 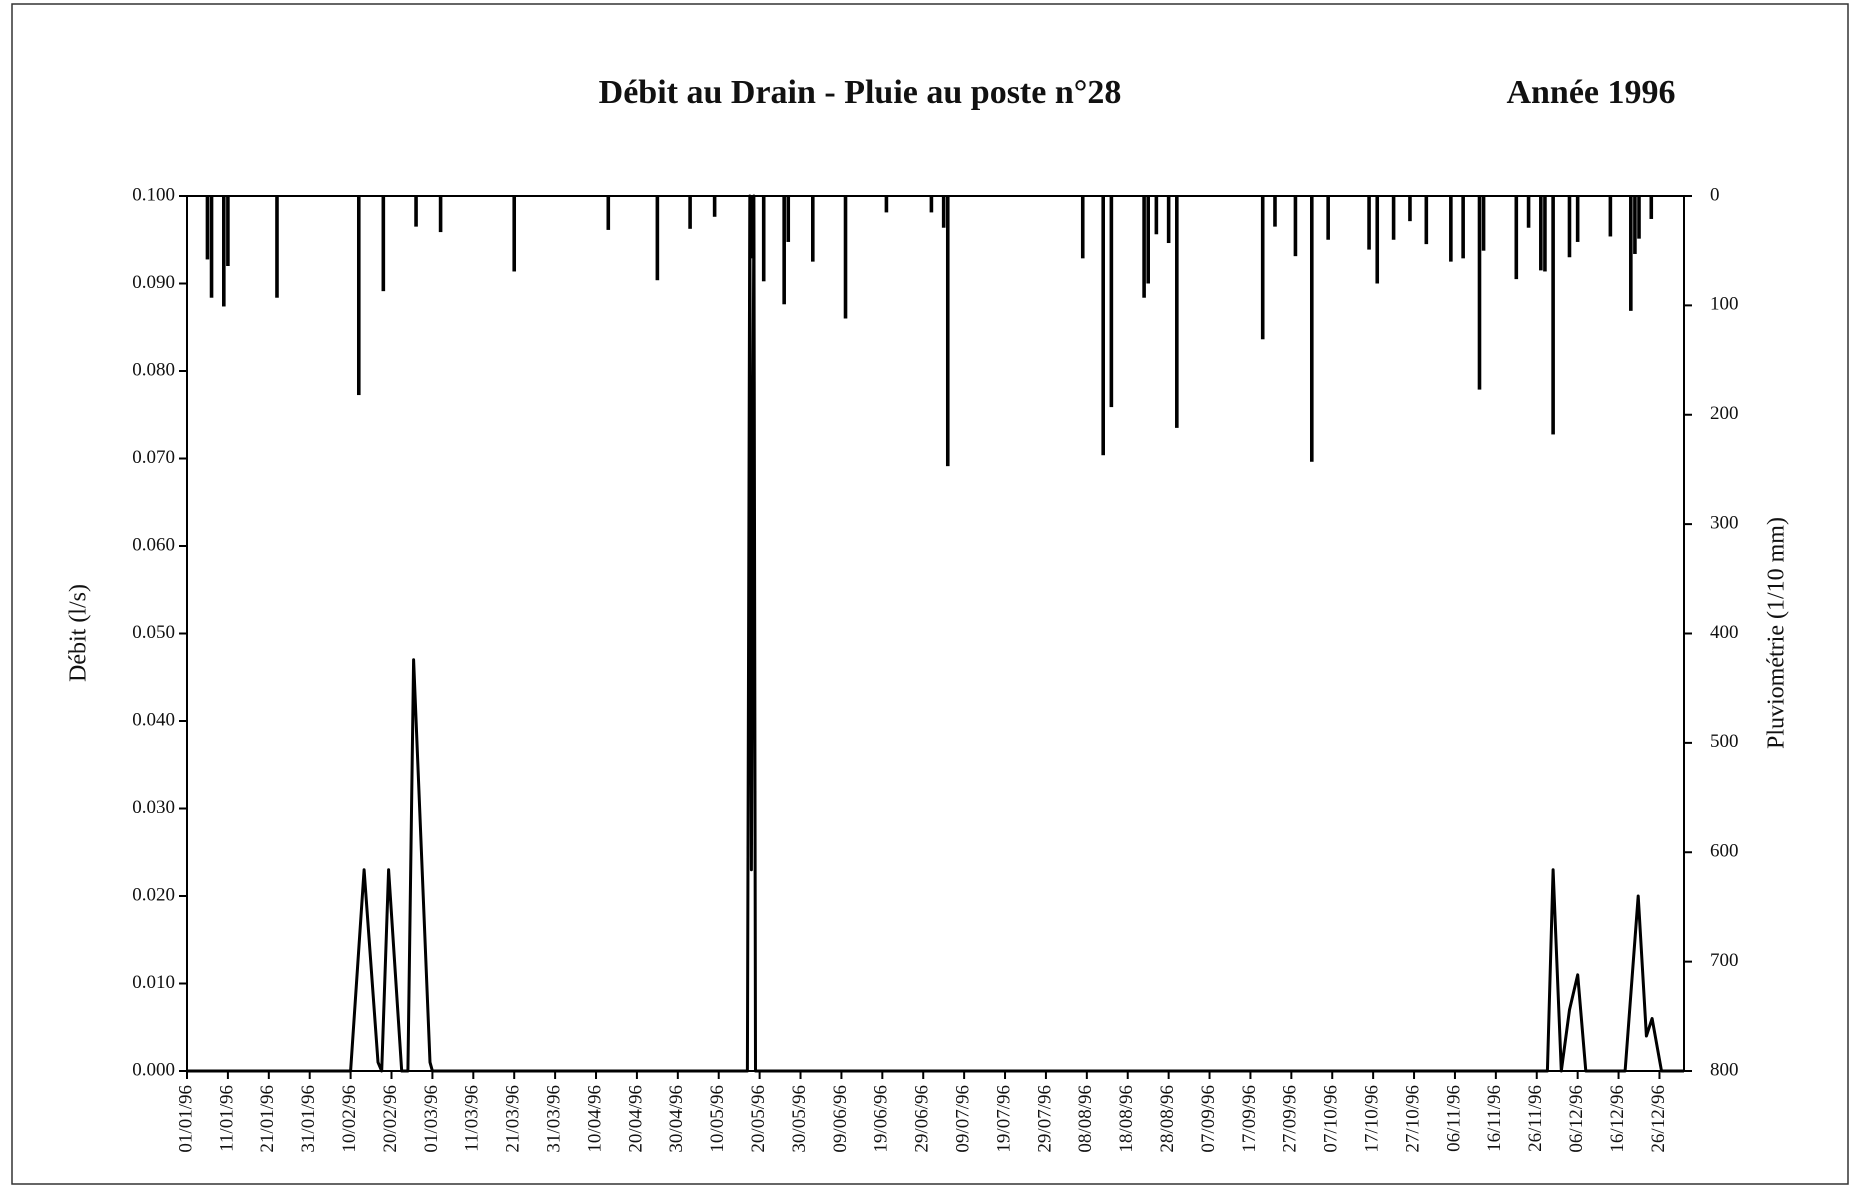 What do you see at coordinates (1208, 1119) in the screenshot?
I see `x-tick-label: 07/09/96` at bounding box center [1208, 1119].